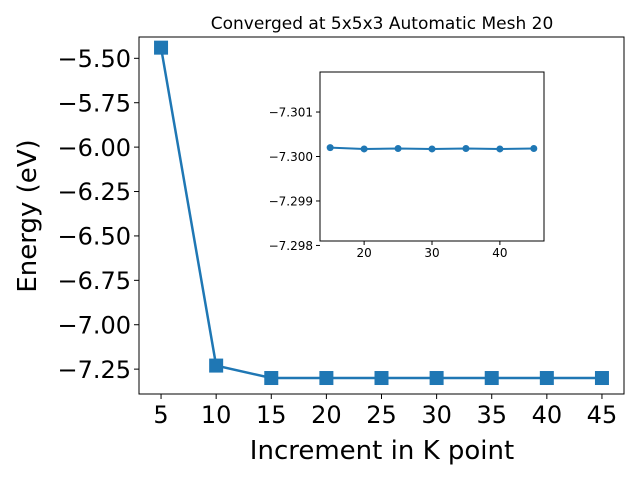 This screenshot has width=640, height=480. What do you see at coordinates (291, 112) in the screenshot?
I see `inset-y-tick-label: −7.301` at bounding box center [291, 112].